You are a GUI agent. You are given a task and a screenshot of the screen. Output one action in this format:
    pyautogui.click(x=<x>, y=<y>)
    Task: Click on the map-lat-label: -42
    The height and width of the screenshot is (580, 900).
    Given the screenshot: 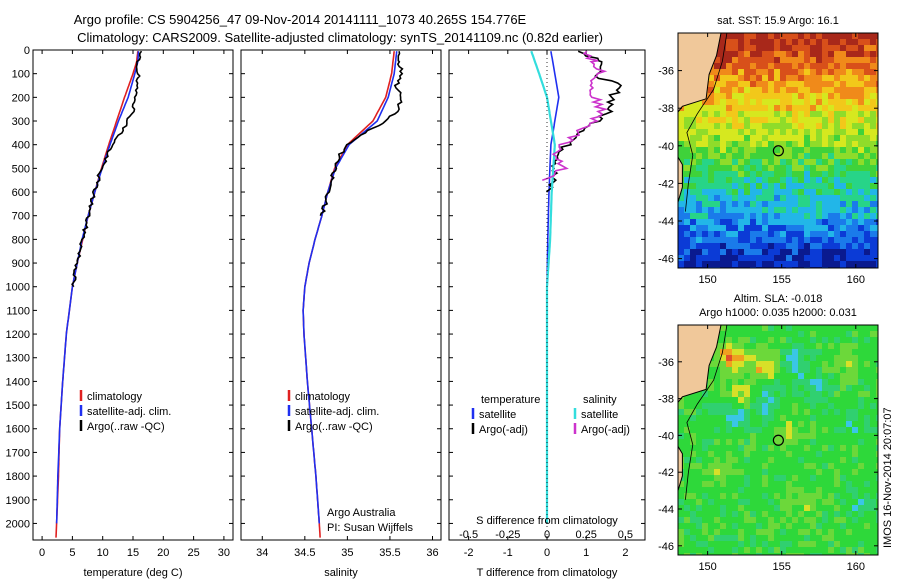 What is the action you would take?
    pyautogui.click(x=666, y=473)
    